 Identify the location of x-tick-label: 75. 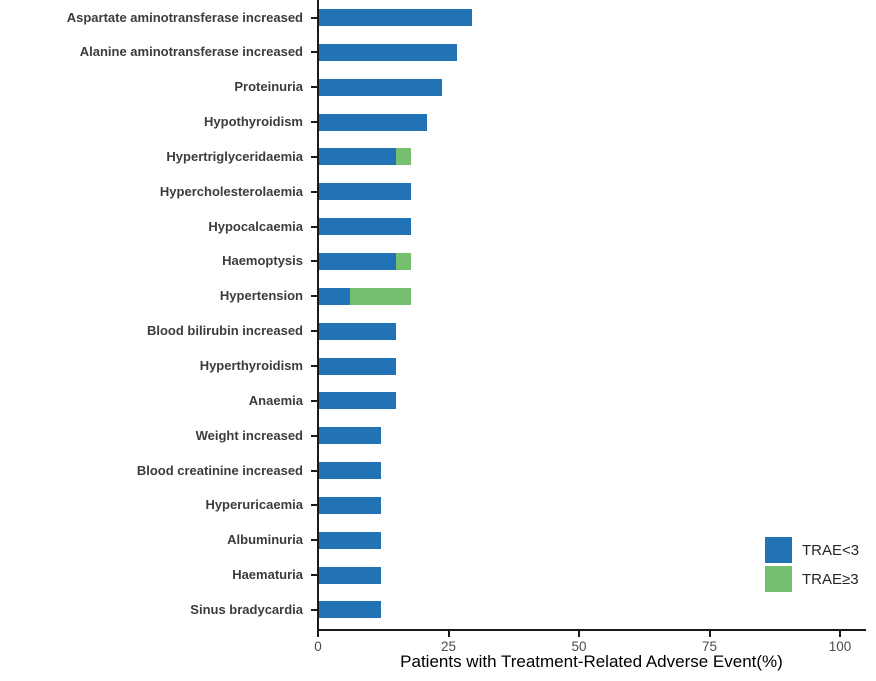
(709, 646).